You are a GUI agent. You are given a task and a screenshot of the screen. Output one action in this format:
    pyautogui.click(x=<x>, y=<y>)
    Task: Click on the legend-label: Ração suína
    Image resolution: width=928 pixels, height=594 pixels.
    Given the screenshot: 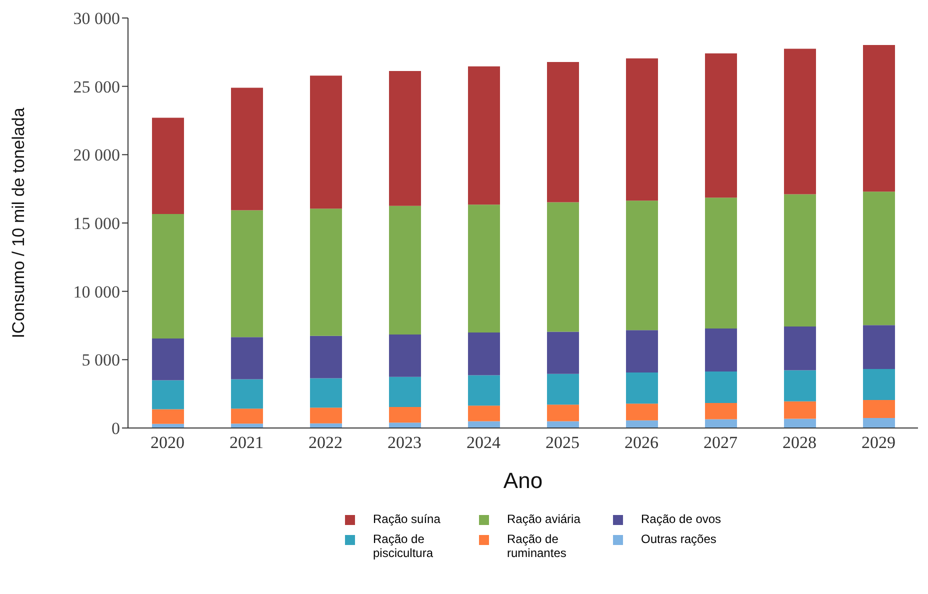 What is the action you would take?
    pyautogui.click(x=407, y=519)
    